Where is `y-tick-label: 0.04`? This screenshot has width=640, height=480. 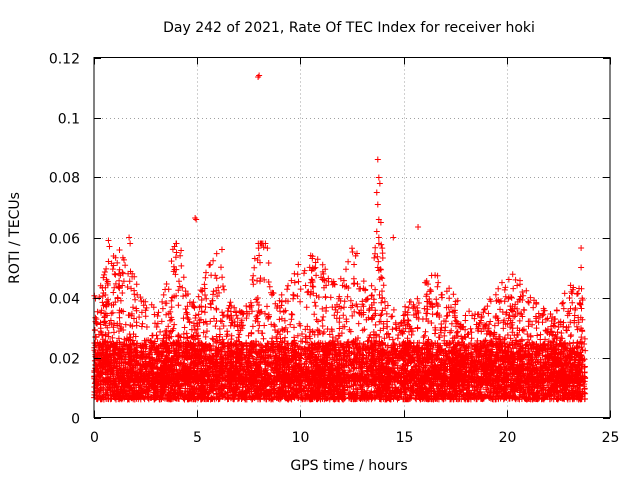
y-tick-label: 0.04 is located at coordinates (64, 300).